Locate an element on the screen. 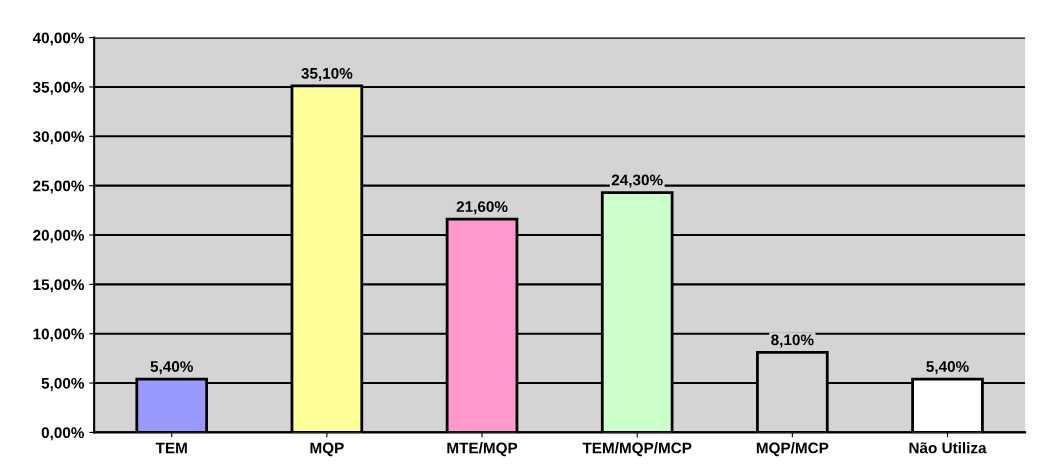 This screenshot has height=470, width=1046. y-tick-label: 40,00% is located at coordinates (58, 39).